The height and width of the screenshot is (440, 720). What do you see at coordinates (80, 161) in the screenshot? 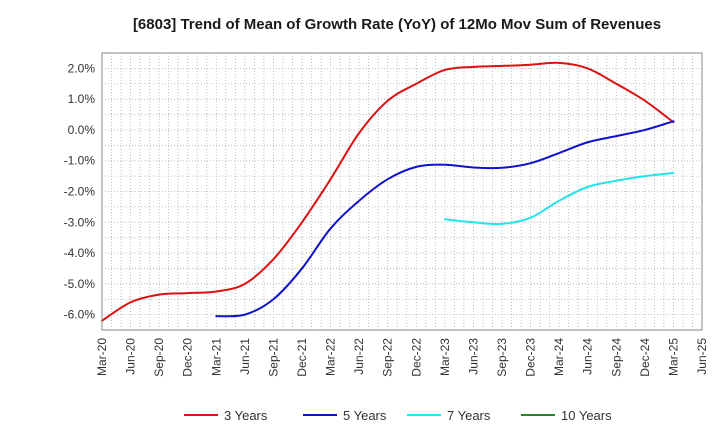
I see `y-tick-label: -1.0%` at bounding box center [80, 161].